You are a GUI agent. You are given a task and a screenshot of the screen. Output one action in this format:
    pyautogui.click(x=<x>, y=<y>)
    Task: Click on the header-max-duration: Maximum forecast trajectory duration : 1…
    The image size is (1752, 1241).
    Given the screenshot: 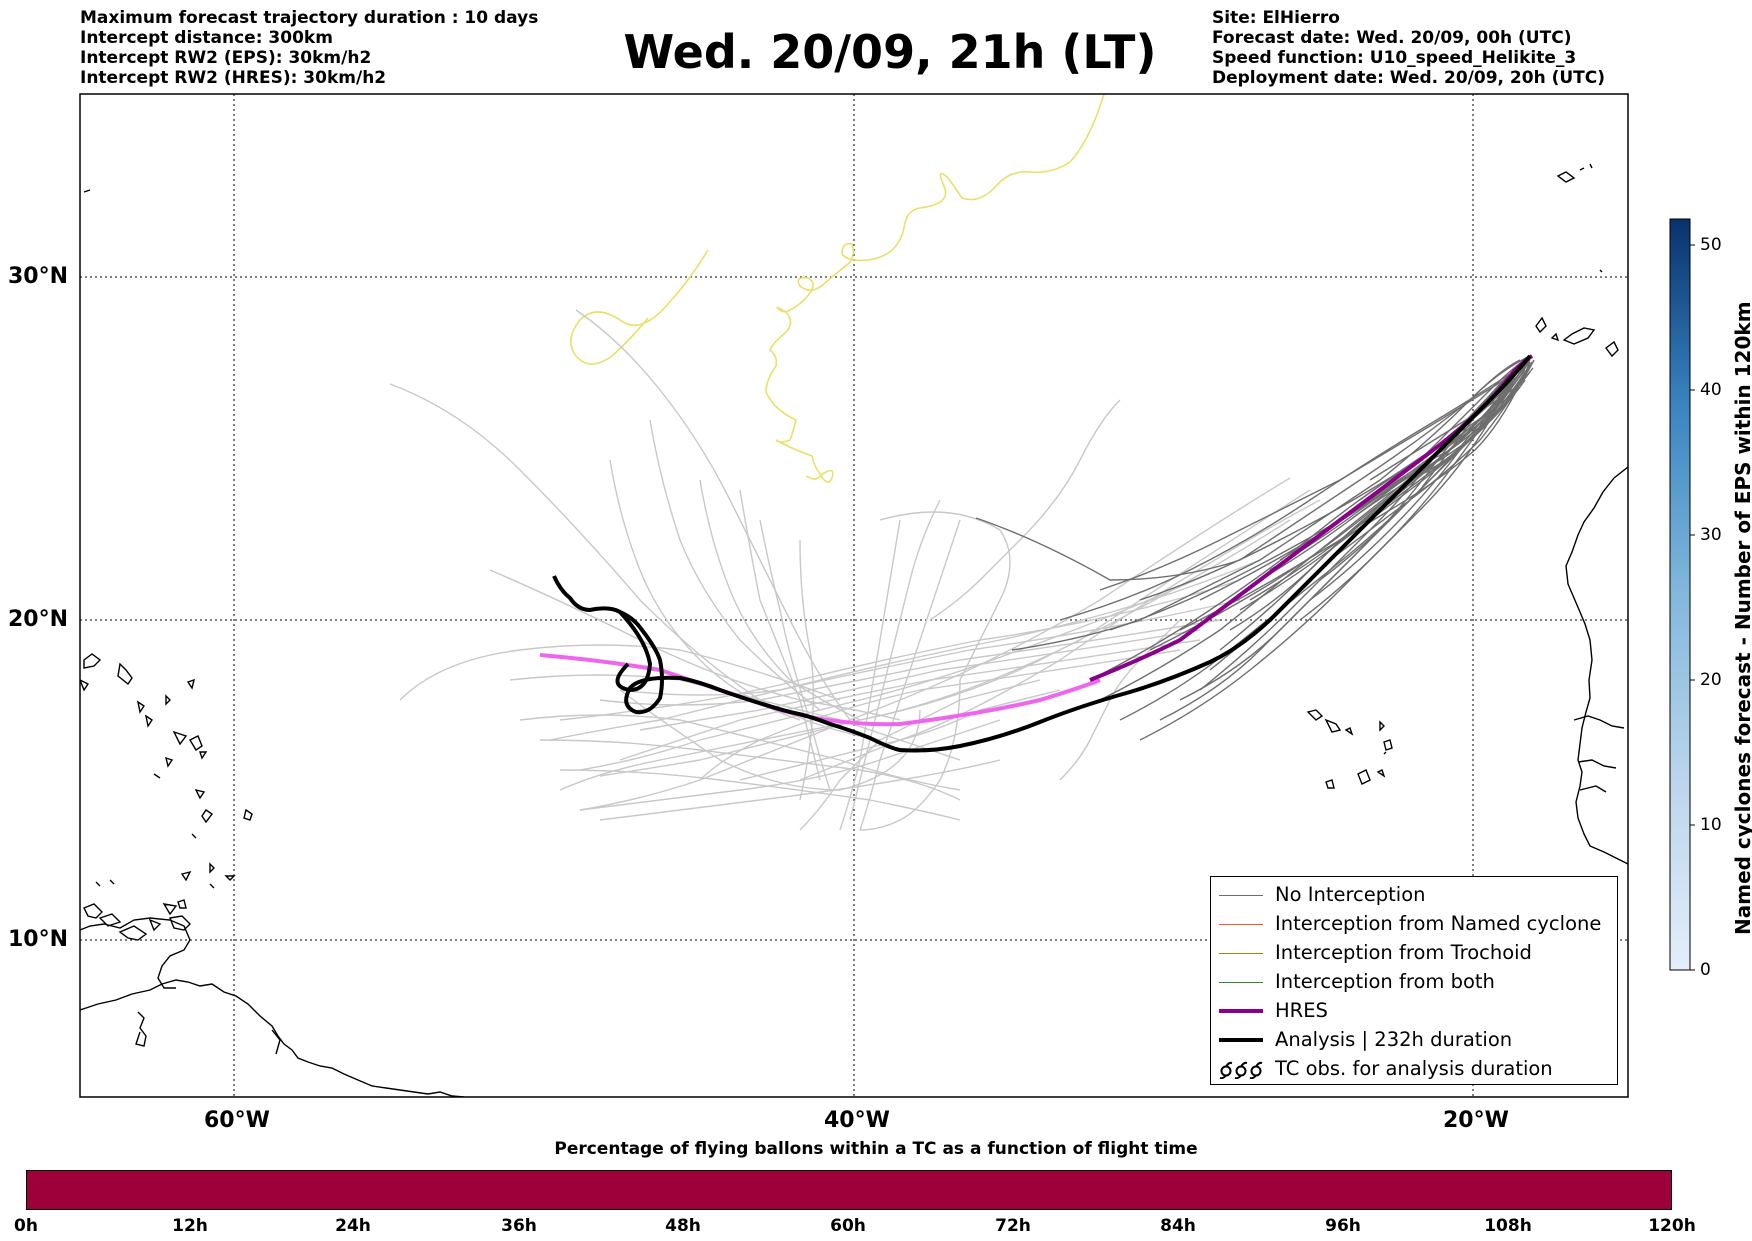 What is the action you would take?
    pyautogui.click(x=309, y=18)
    